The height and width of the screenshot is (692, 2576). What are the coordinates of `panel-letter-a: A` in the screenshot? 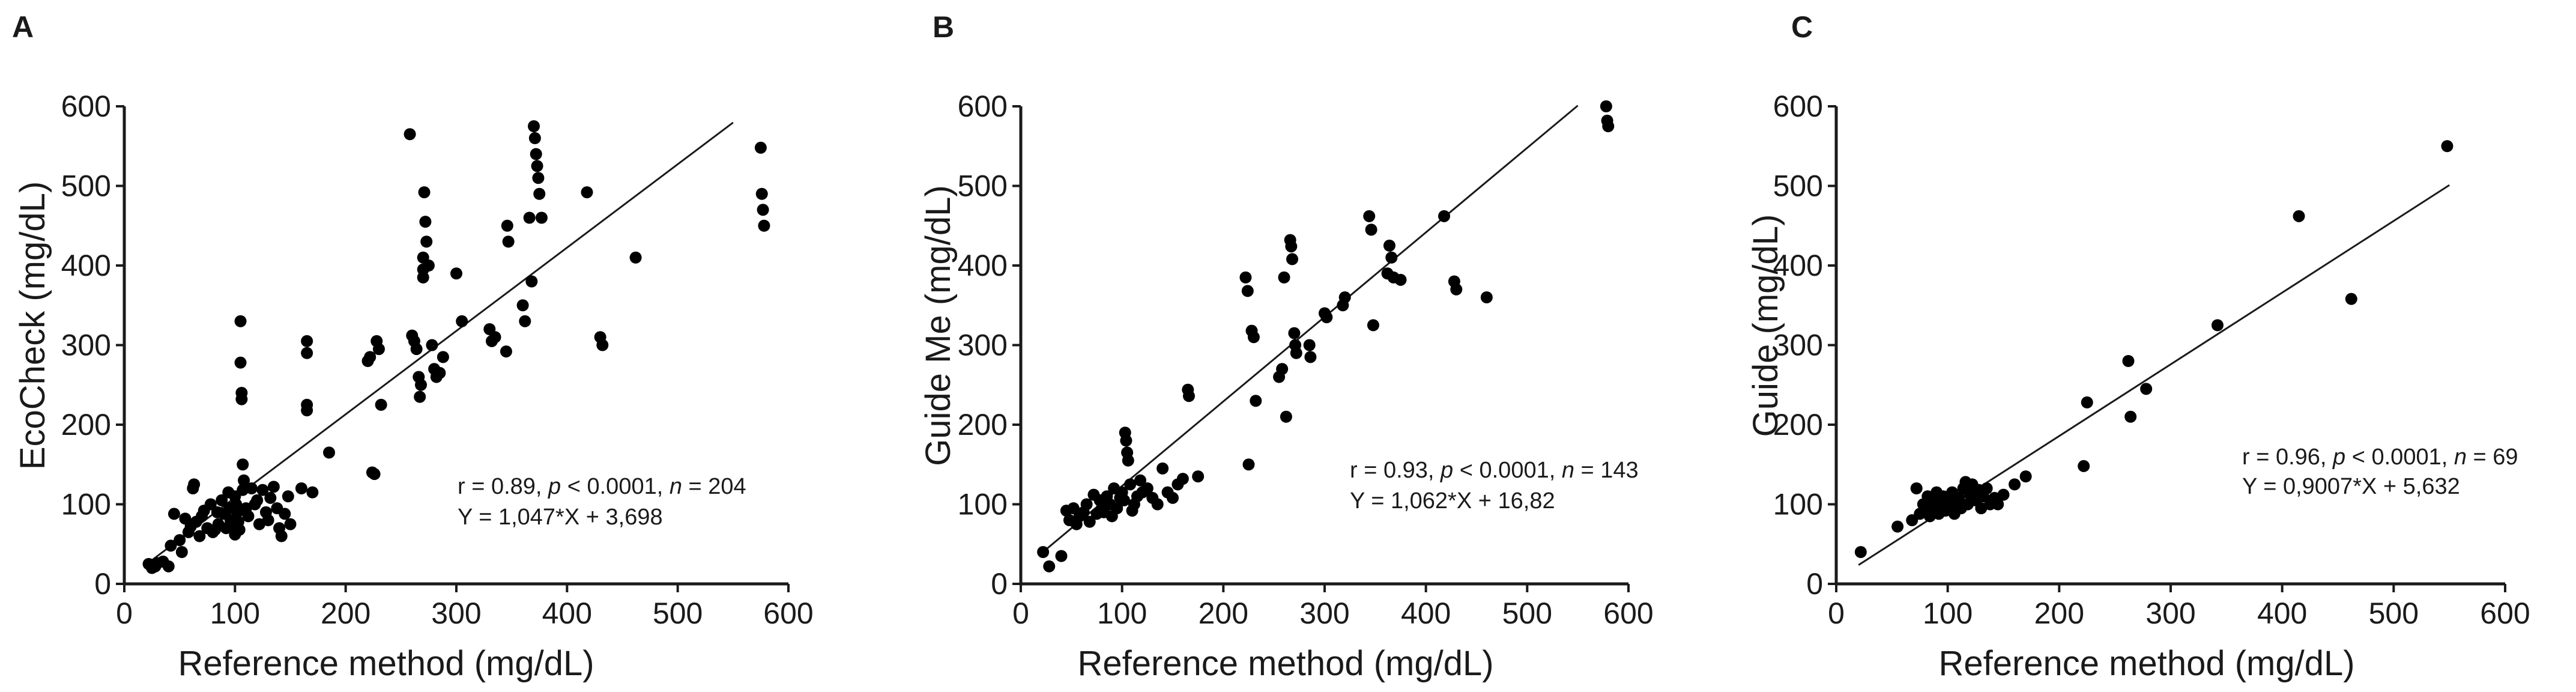 It's located at (23, 27).